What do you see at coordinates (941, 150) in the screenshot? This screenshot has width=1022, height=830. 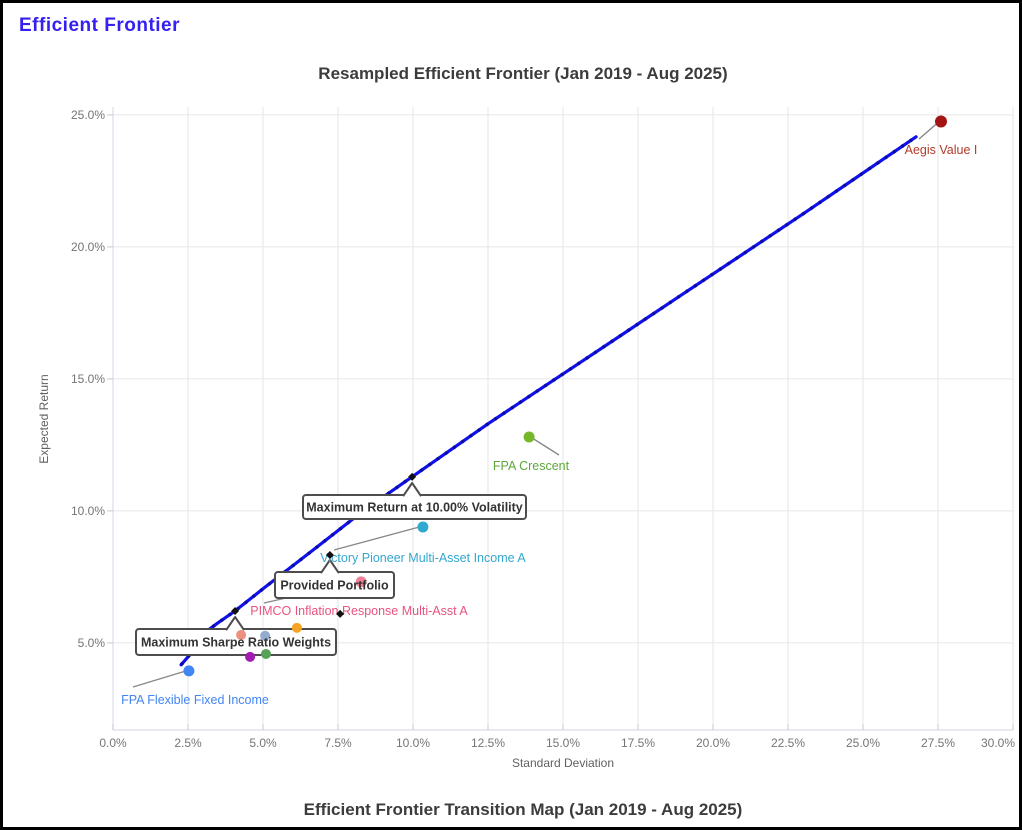 I see `fund-label-aegis-value-i: Aegis Value I` at bounding box center [941, 150].